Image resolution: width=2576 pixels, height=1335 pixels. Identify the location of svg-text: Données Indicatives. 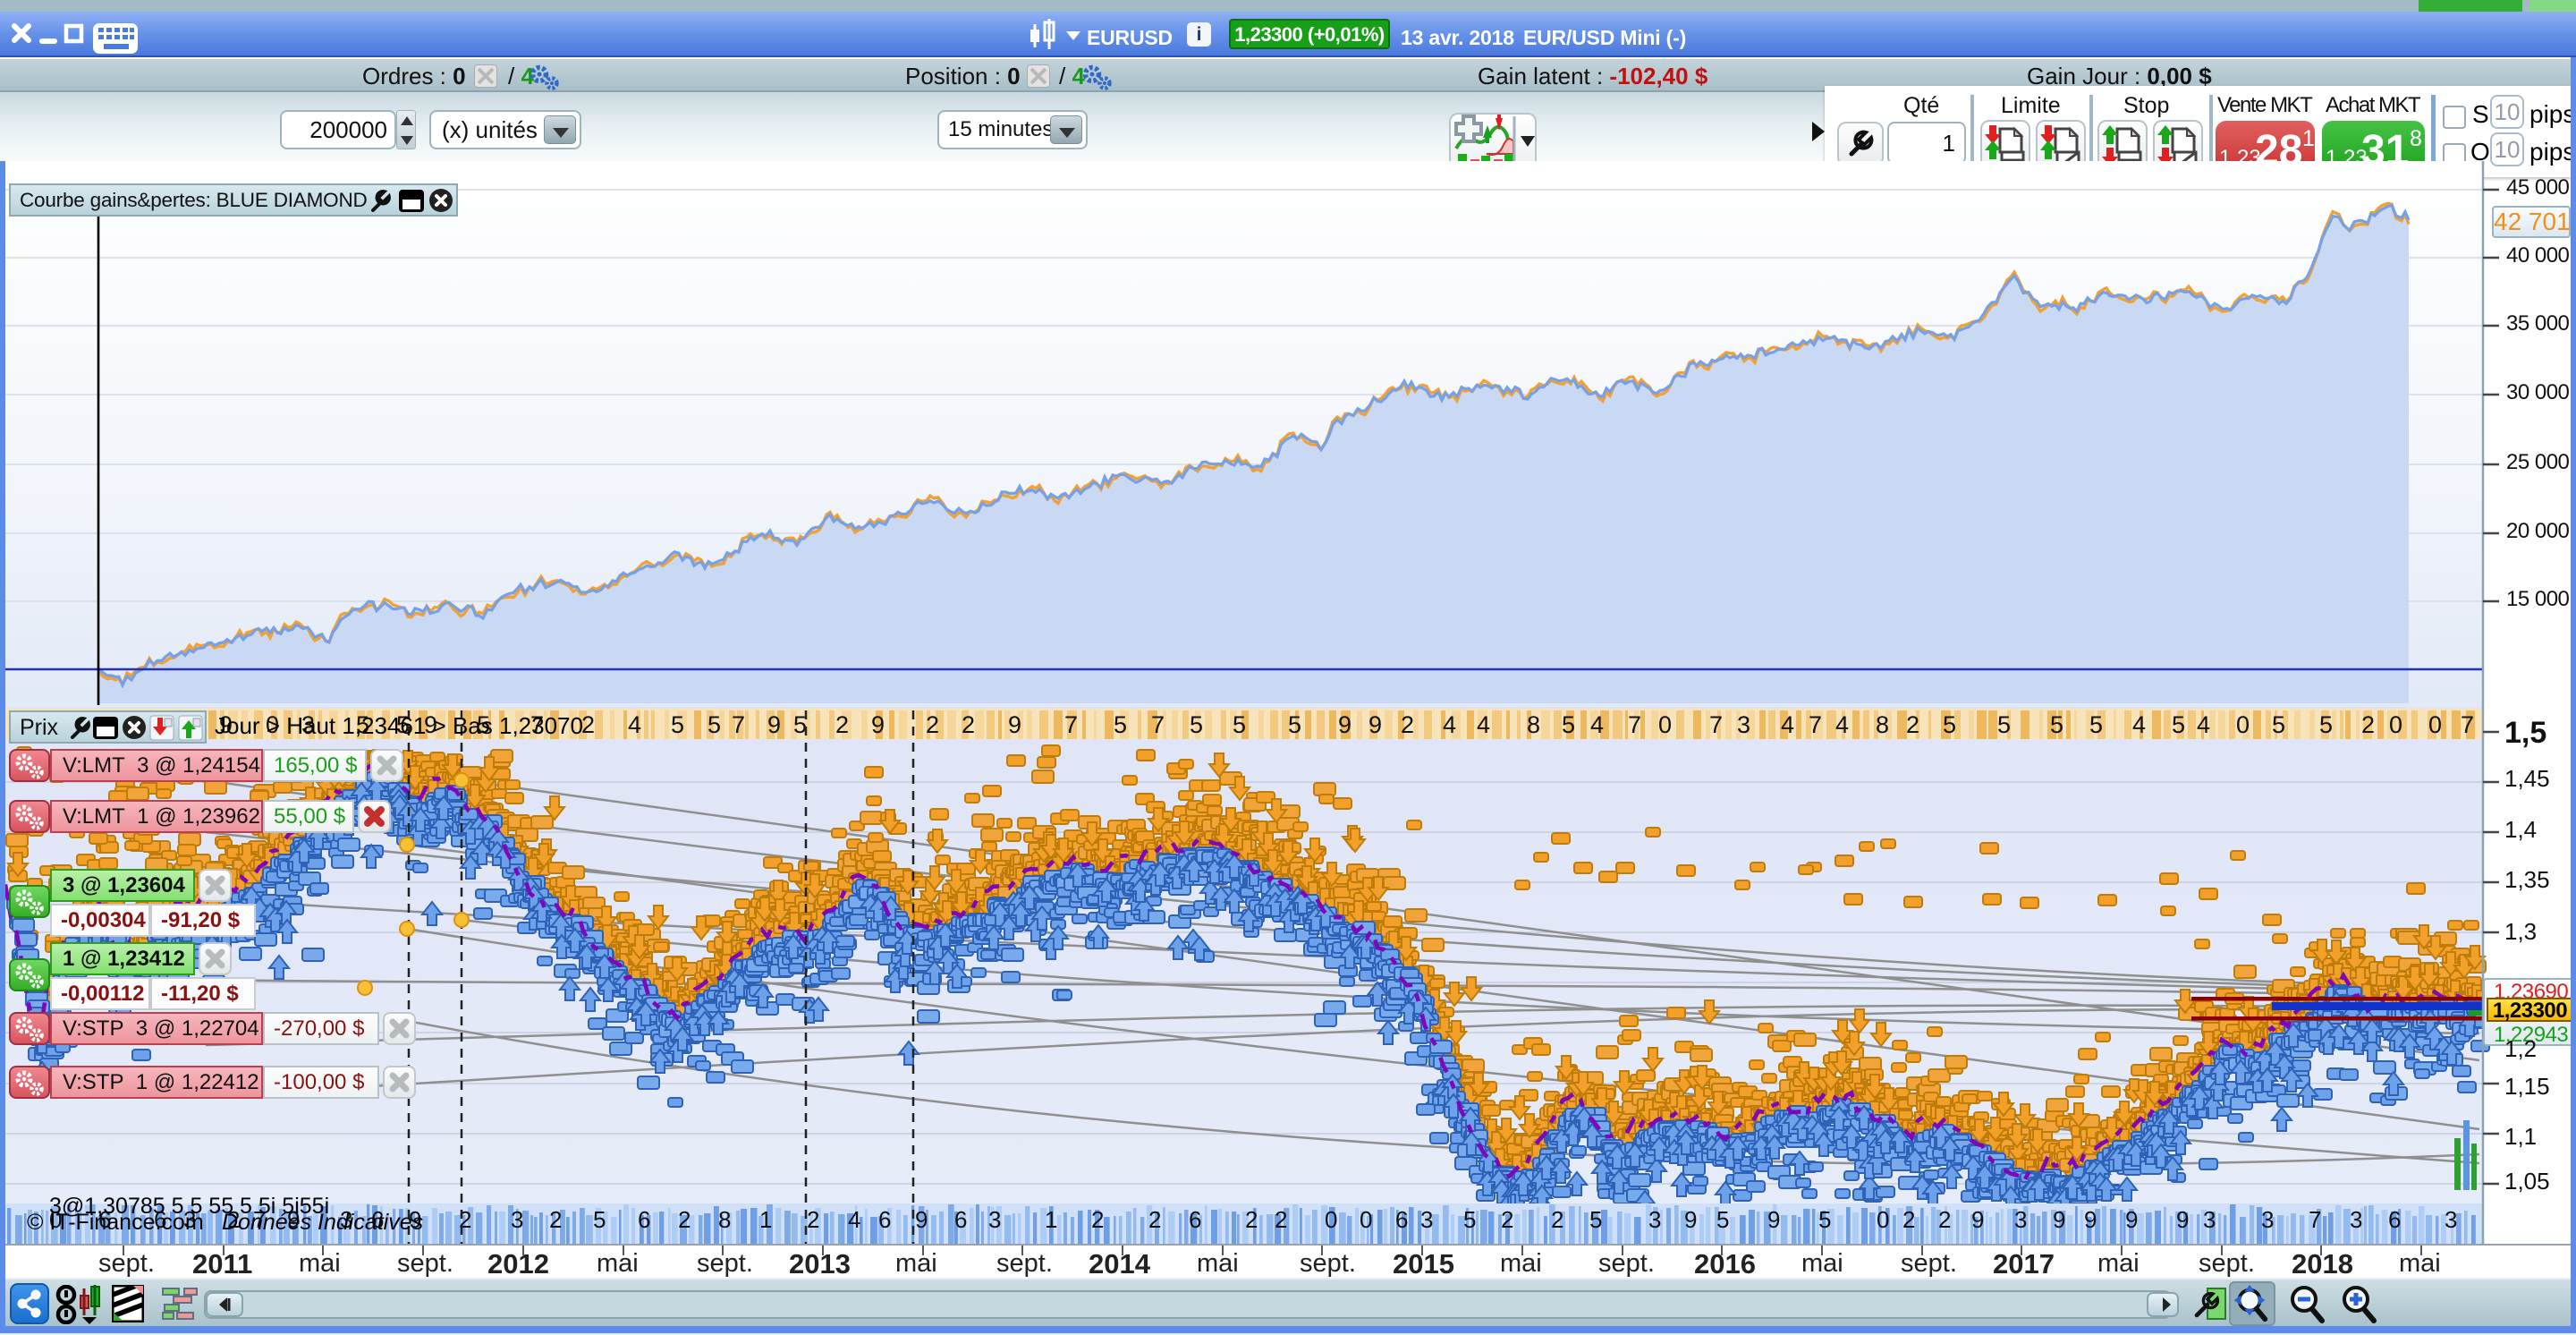
(322, 1222).